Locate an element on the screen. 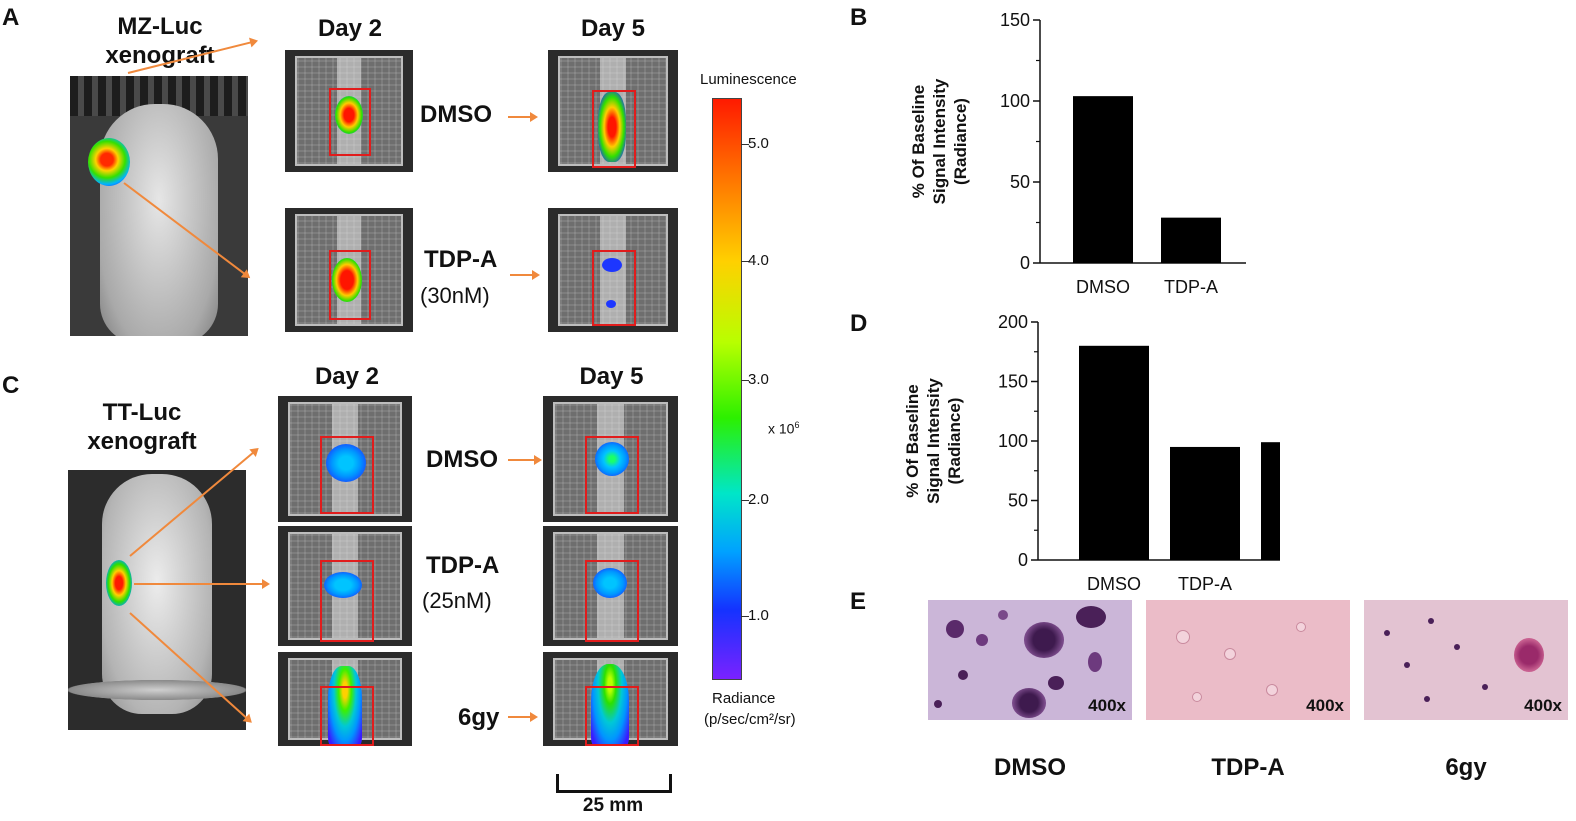 The image size is (1576, 821). he-tdpa-image: 400x is located at coordinates (1248, 660).